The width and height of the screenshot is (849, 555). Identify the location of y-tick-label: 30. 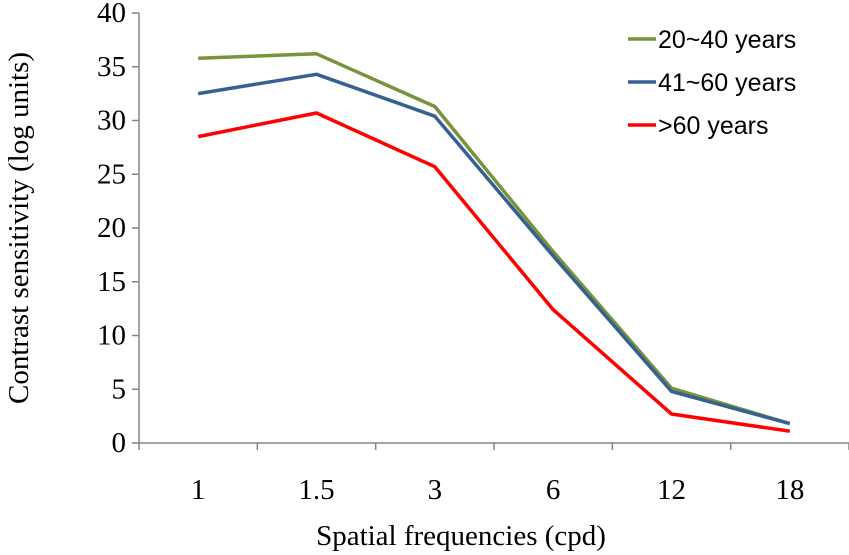
(111, 121).